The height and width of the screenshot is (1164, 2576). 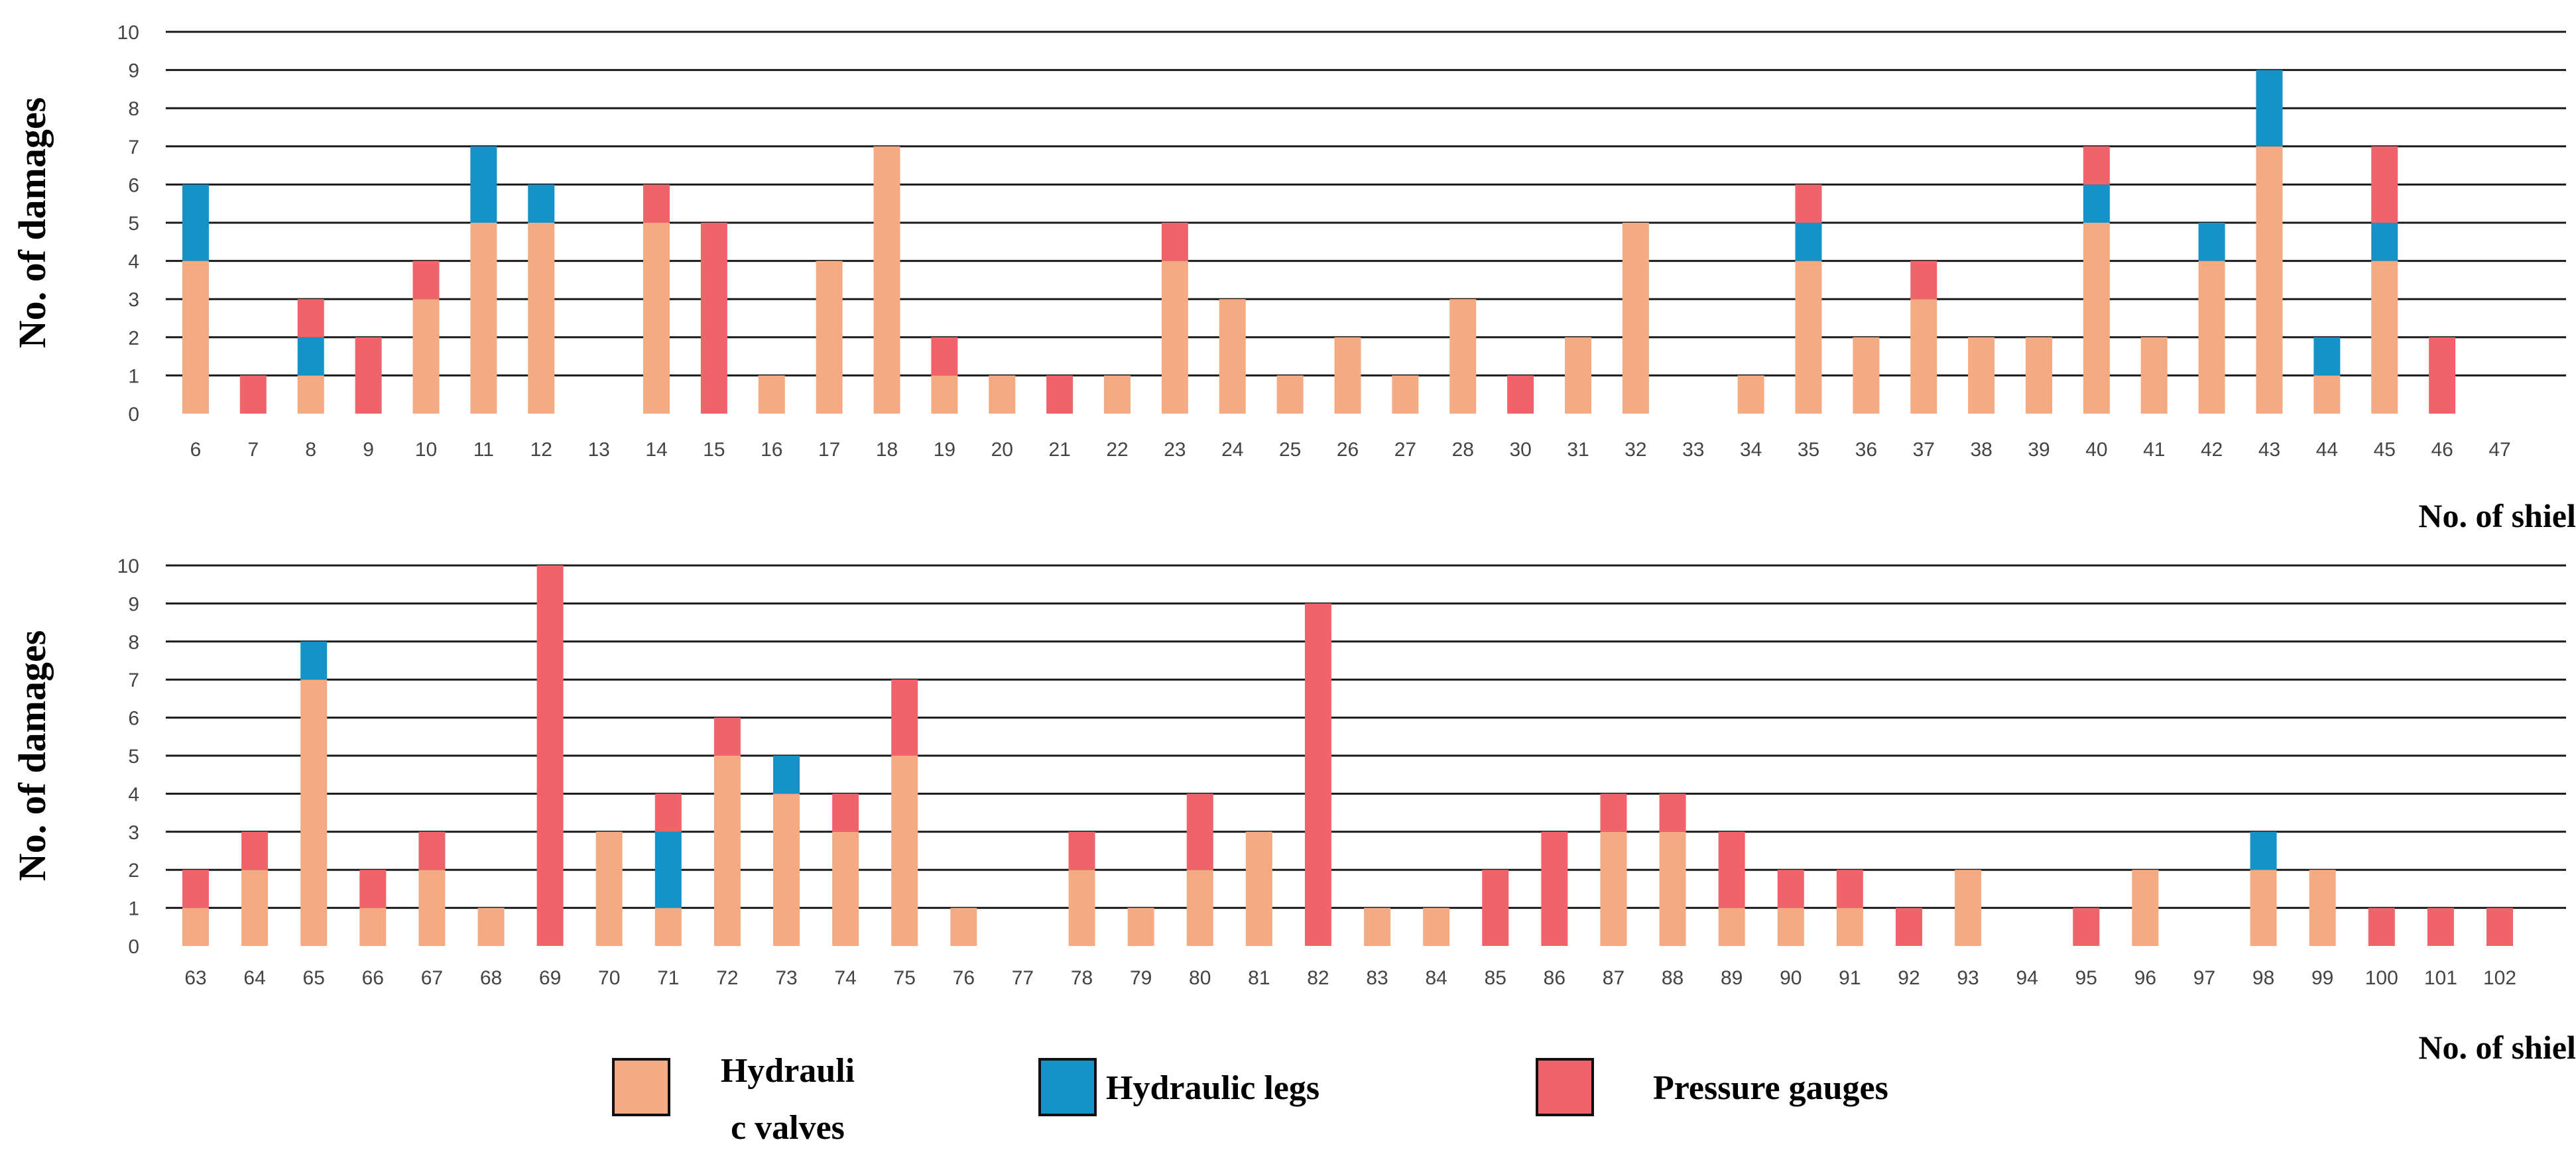 What do you see at coordinates (541, 450) in the screenshot?
I see `x-tick-label: 12` at bounding box center [541, 450].